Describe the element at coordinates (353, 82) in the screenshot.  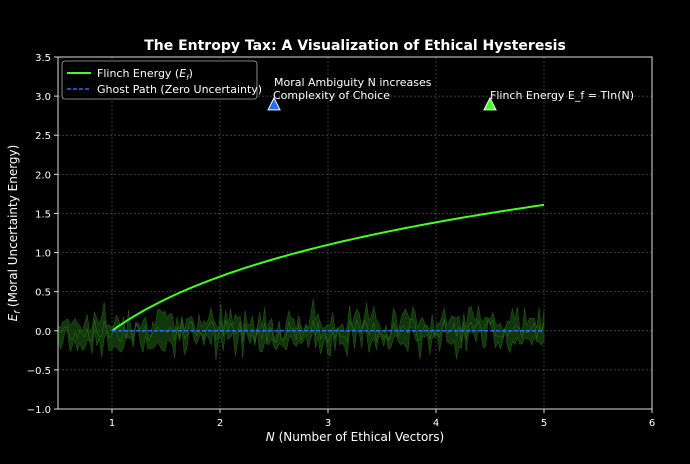
I see `annotation-text-line1: Moral Ambiguity N increases` at that location.